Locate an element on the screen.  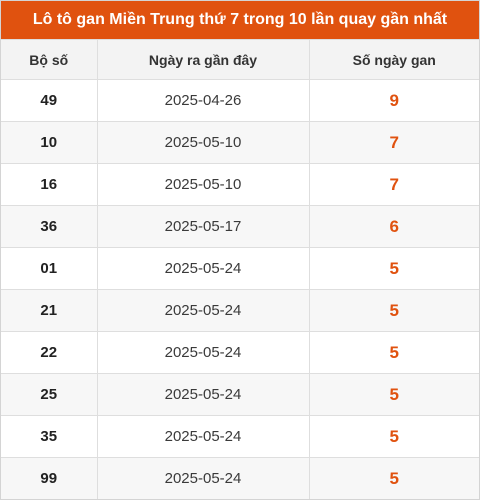
header-number: Bộ số is located at coordinates (49, 59).